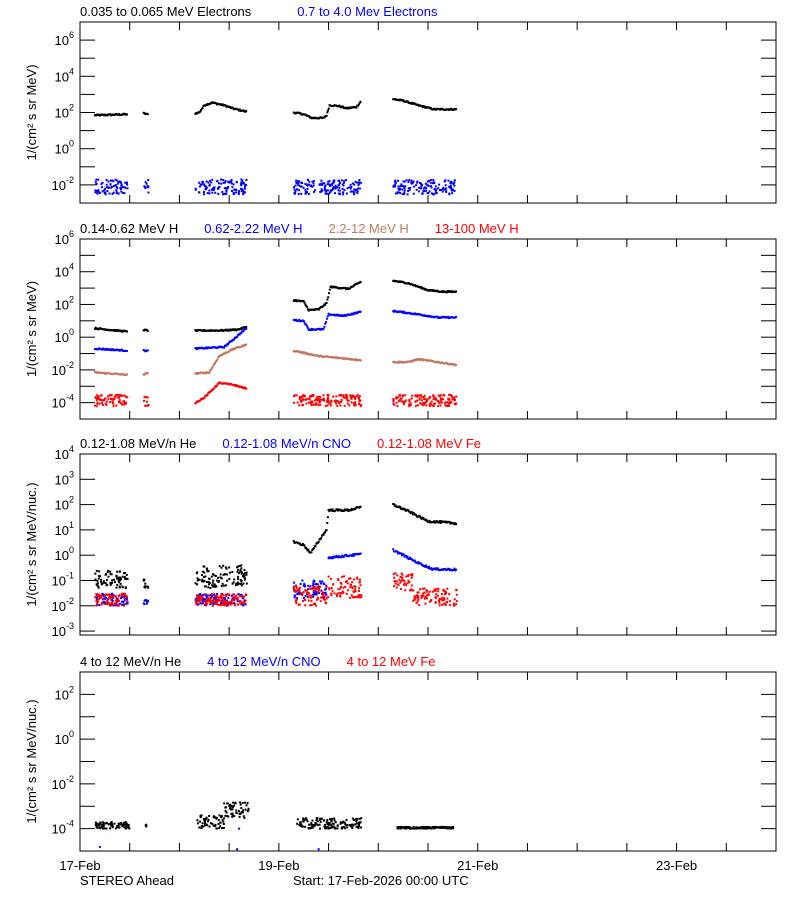 This screenshot has height=900, width=800. Describe the element at coordinates (286, 443) in the screenshot. I see `legend-entry: 0.12-1.08 MeV/n CNO` at that location.